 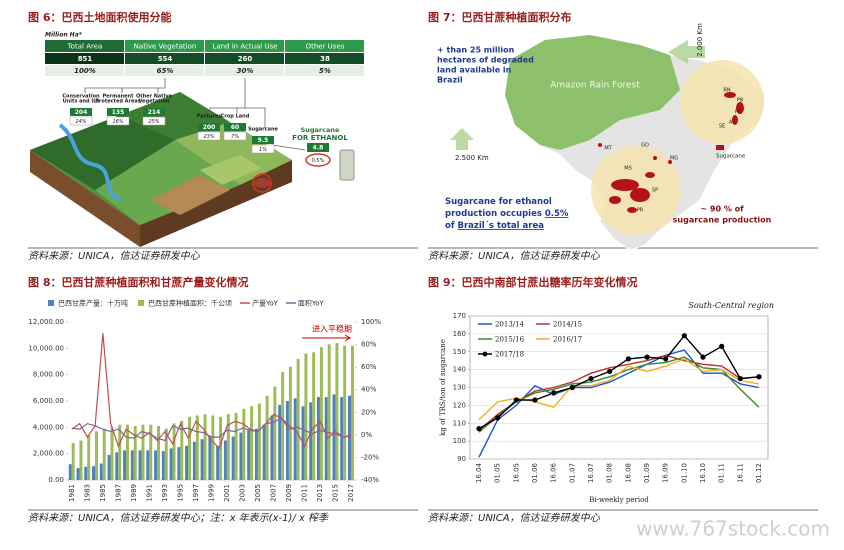 I want to click on y-tick-label: 110, so click(x=459, y=423).